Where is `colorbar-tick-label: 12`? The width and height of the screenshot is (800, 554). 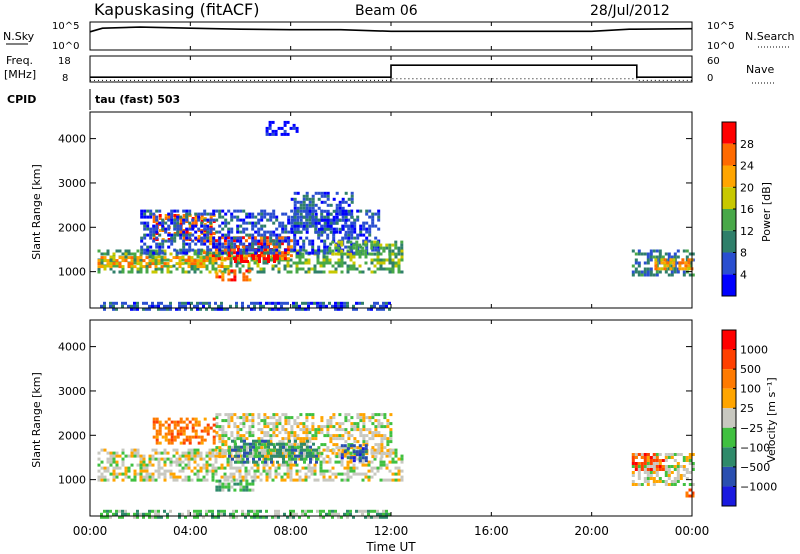
colorbar-tick-label: 12 is located at coordinates (747, 231).